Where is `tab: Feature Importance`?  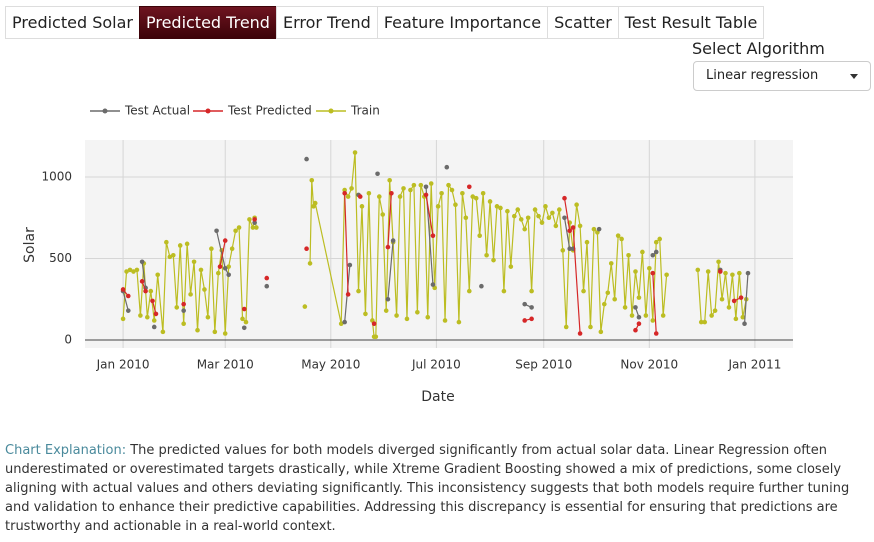 tab: Feature Importance is located at coordinates (462, 22).